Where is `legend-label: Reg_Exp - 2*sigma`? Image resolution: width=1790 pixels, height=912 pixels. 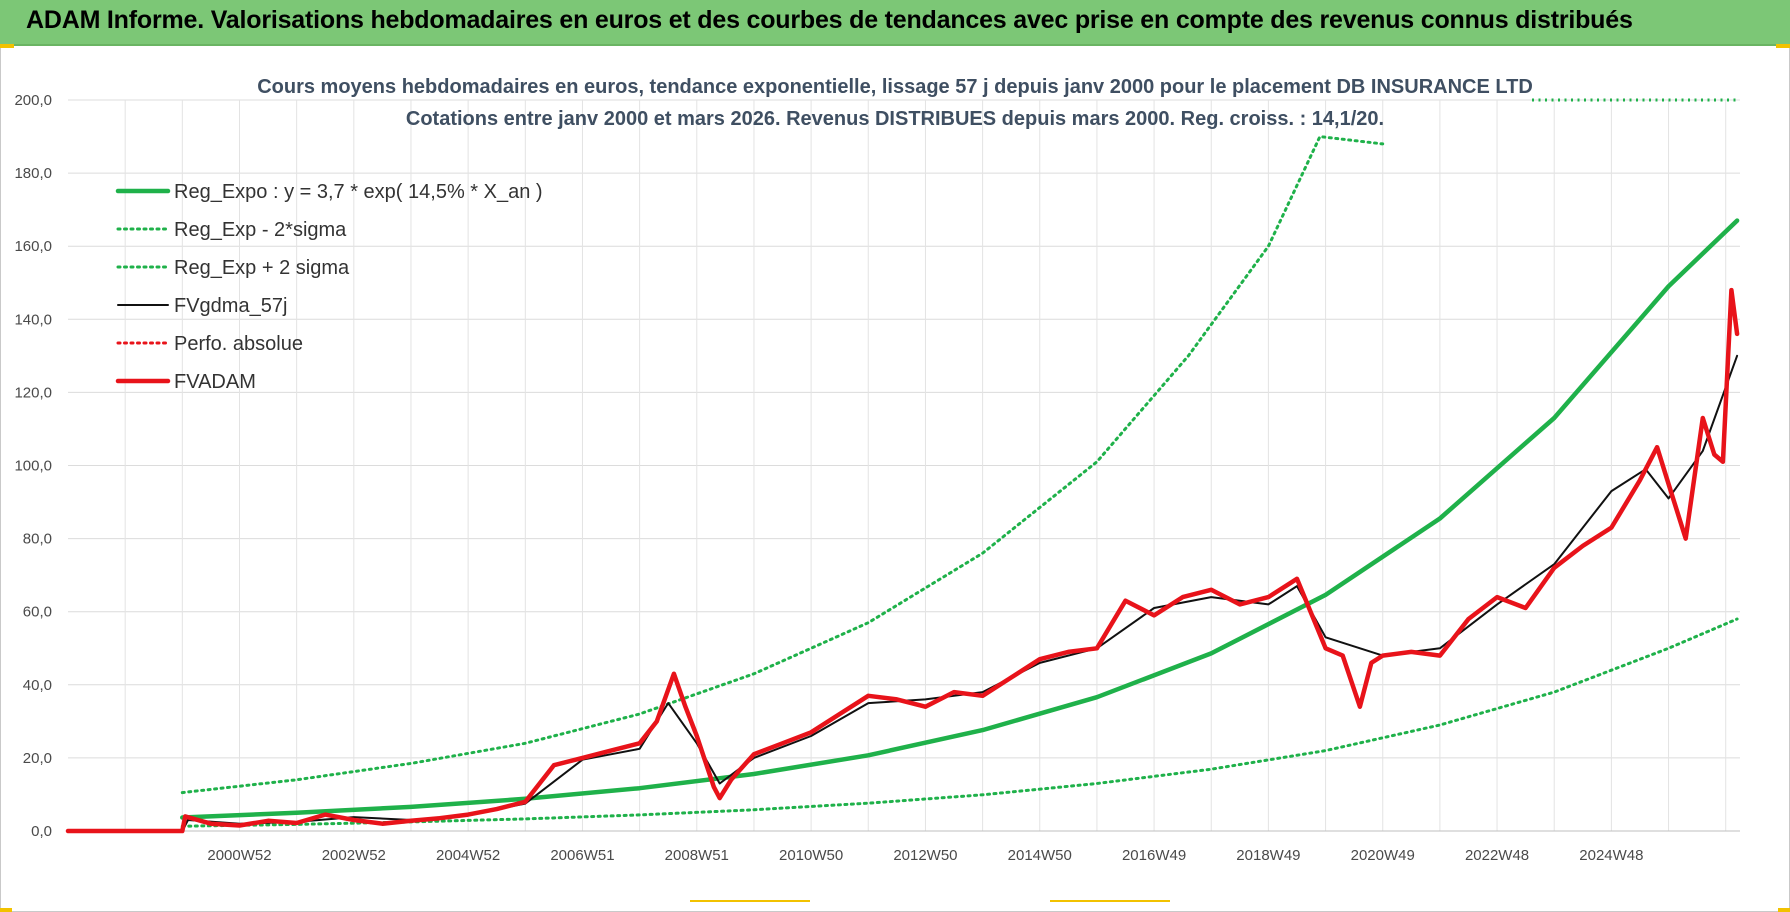 legend-label: Reg_Exp - 2*sigma is located at coordinates (260, 230).